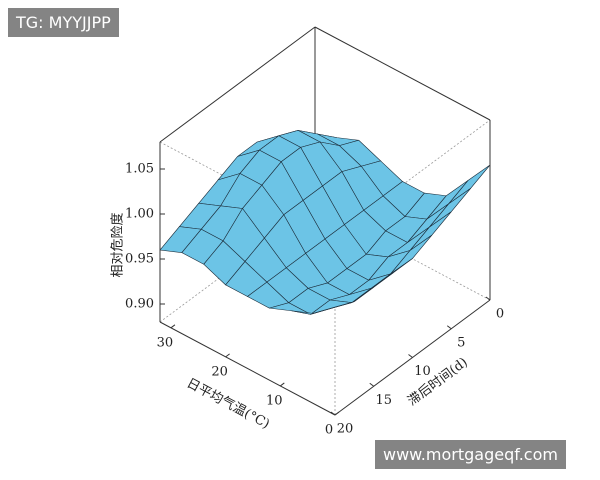 This screenshot has height=480, width=600. Describe the element at coordinates (383, 400) in the screenshot. I see `y-tick-label: 15` at that location.